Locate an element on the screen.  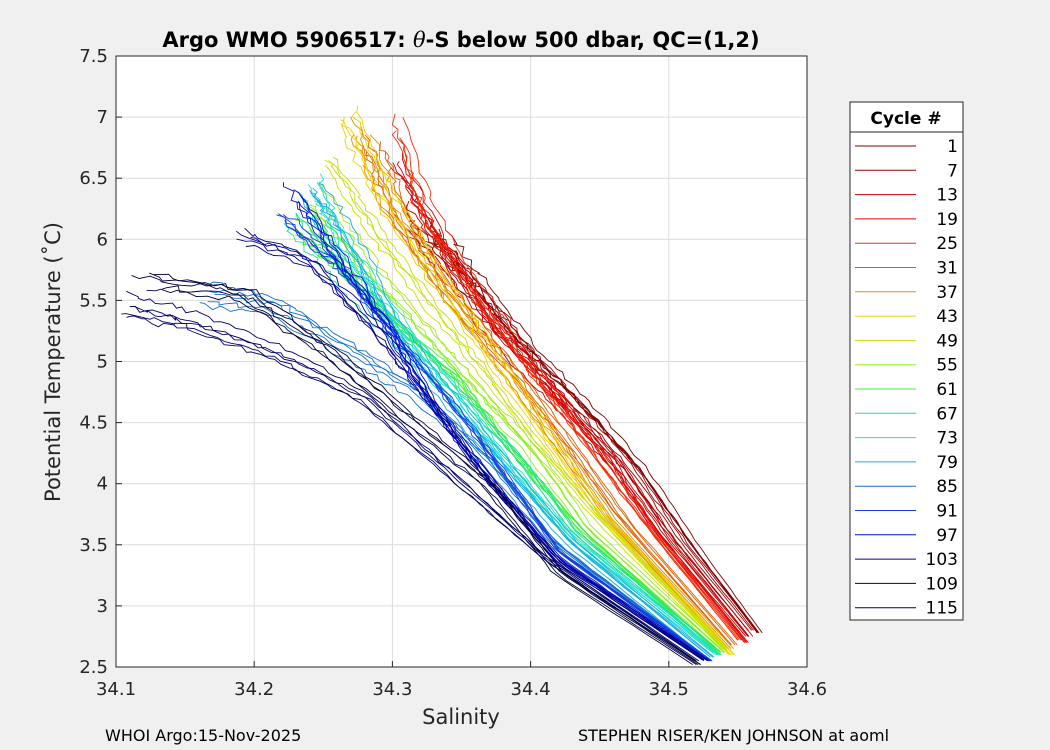
title-theta: θ is located at coordinates (419, 40).